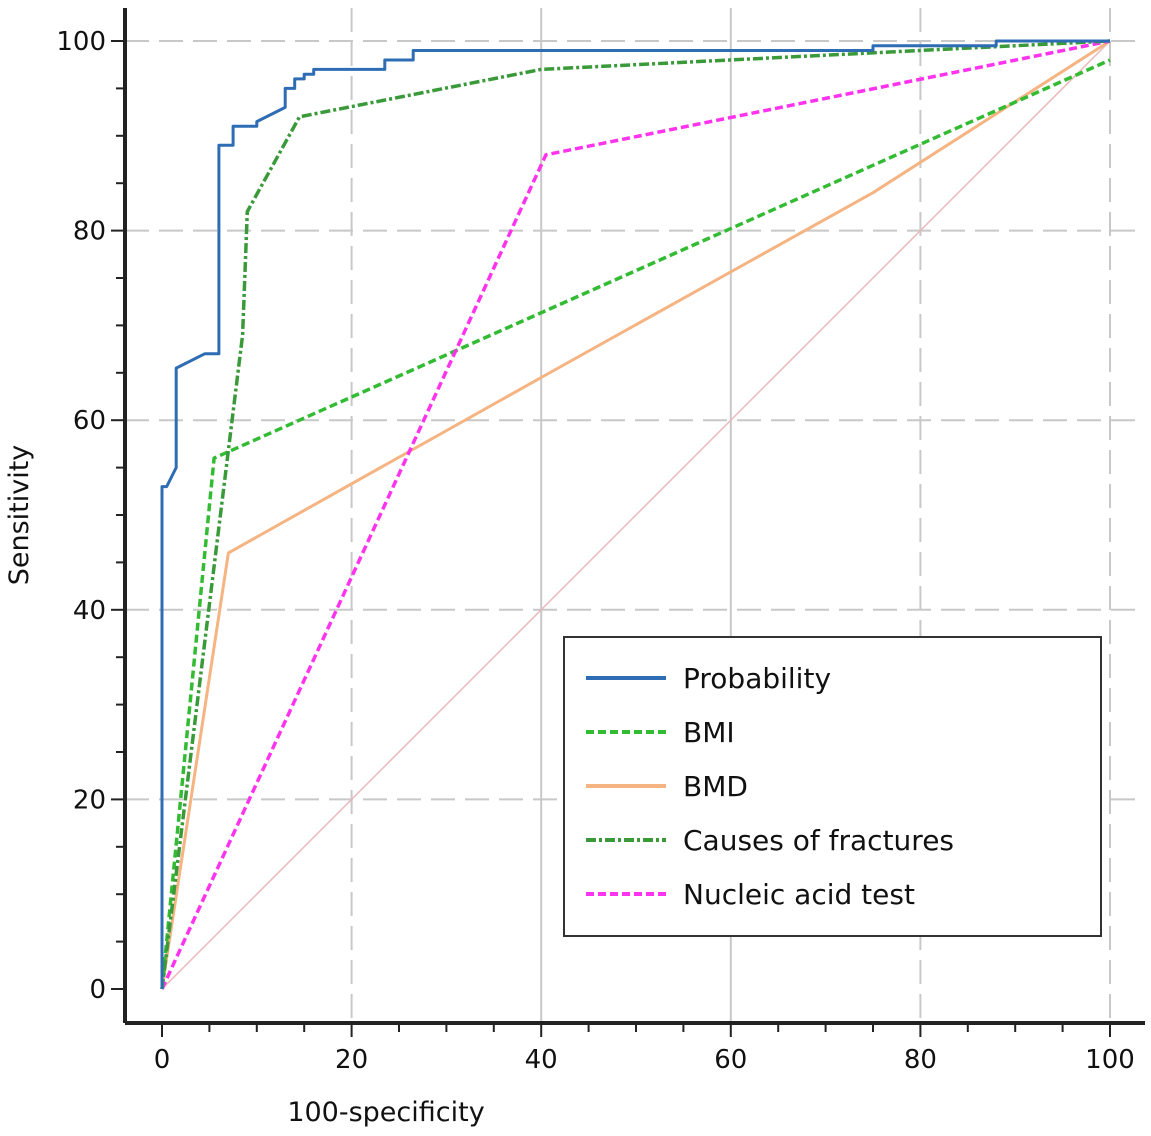 This screenshot has width=1151, height=1136. Describe the element at coordinates (709, 732) in the screenshot. I see `legend-label-bmi: BMI` at that location.